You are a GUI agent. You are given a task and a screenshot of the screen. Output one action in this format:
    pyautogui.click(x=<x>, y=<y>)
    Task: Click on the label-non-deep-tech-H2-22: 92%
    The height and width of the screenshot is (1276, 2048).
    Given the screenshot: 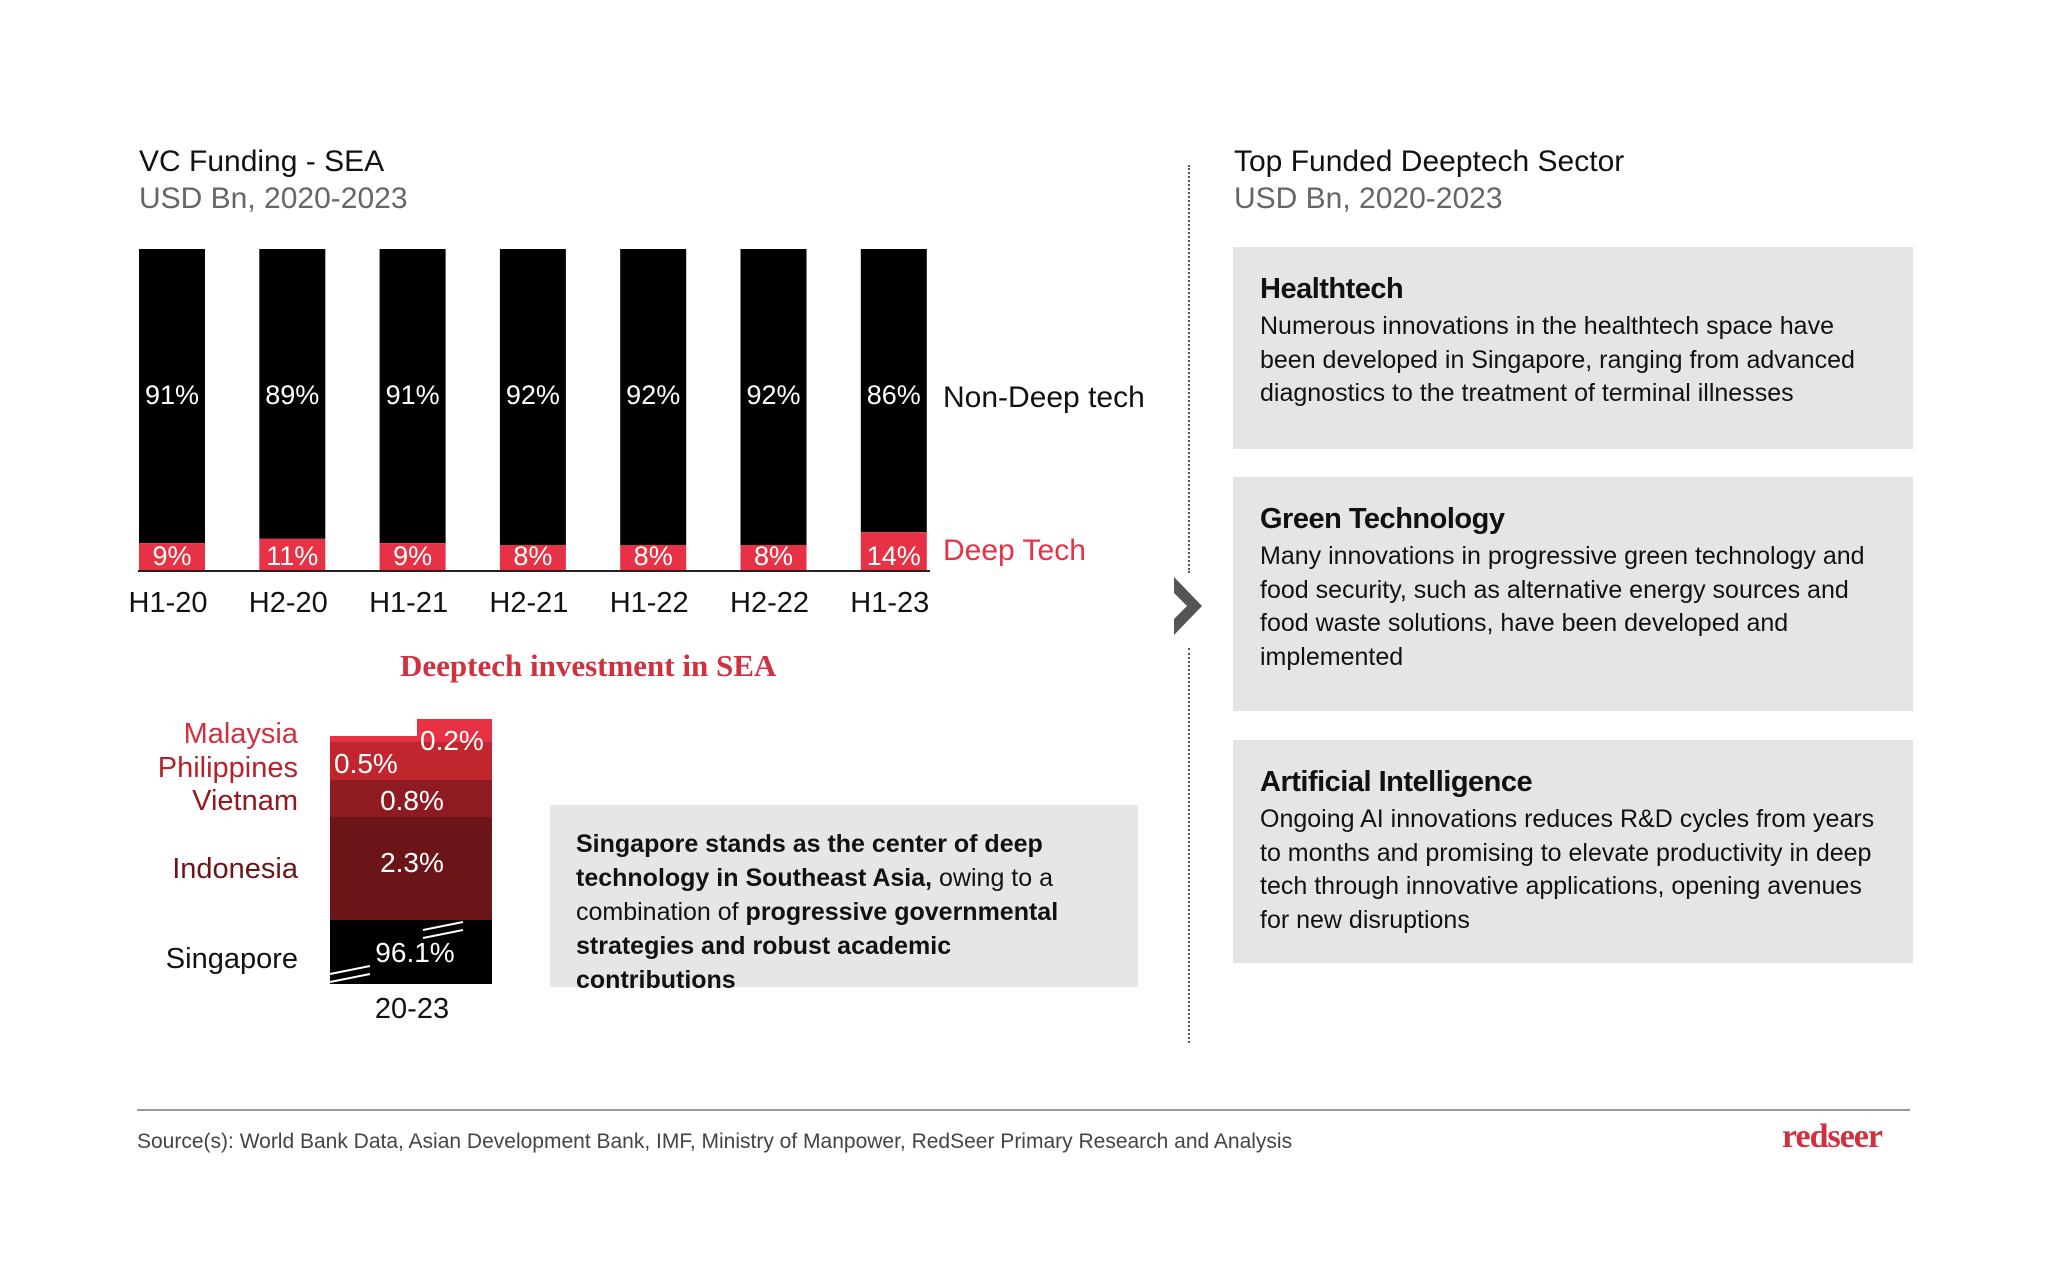 What is the action you would take?
    pyautogui.click(x=773, y=395)
    